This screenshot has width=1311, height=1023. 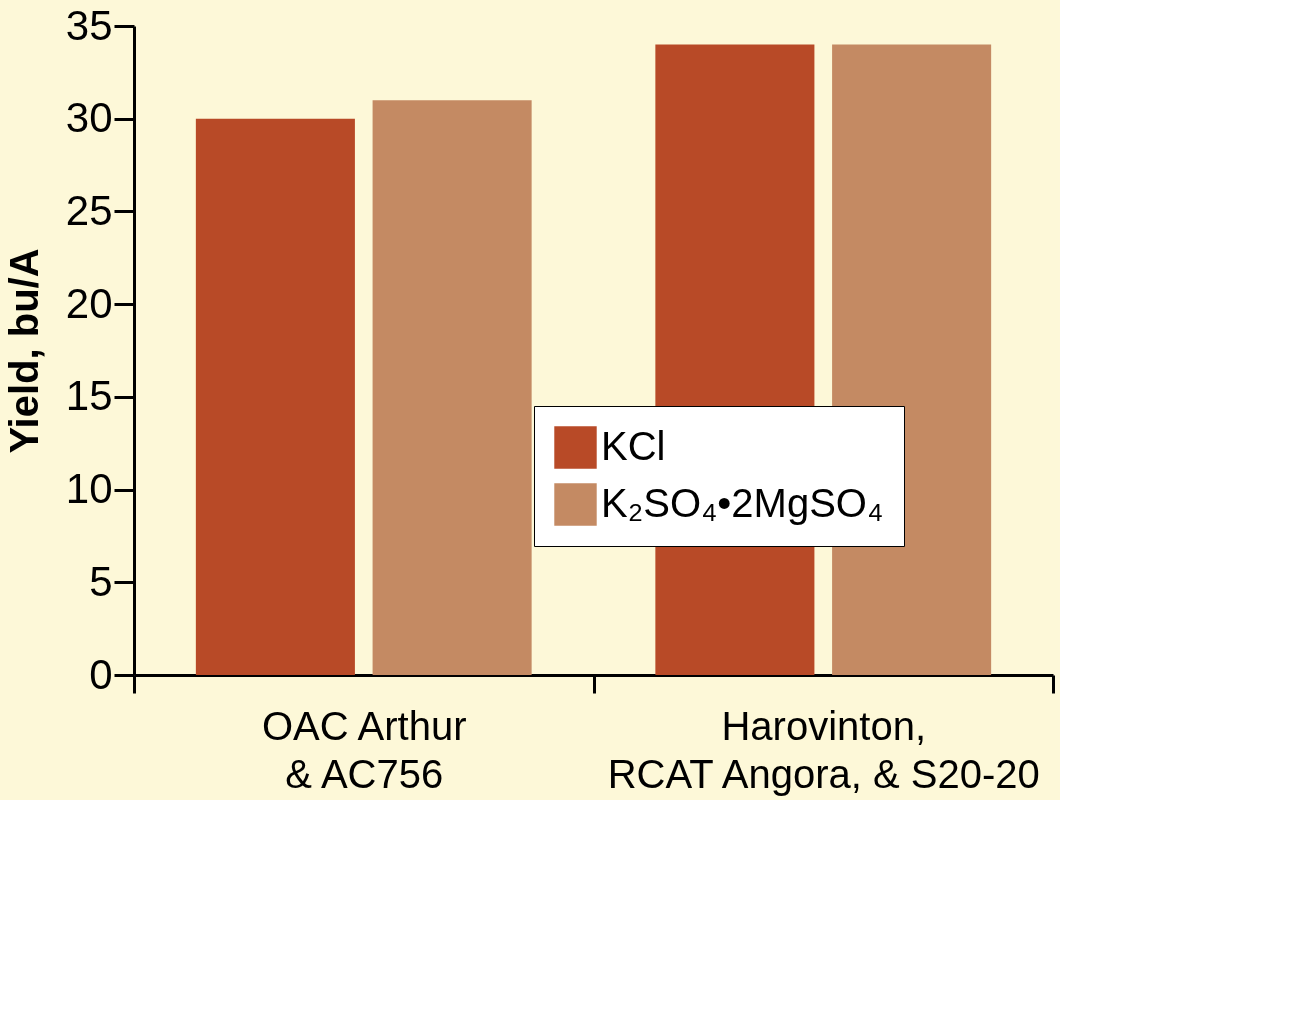 What do you see at coordinates (89, 25) in the screenshot?
I see `y-tick-label: 35` at bounding box center [89, 25].